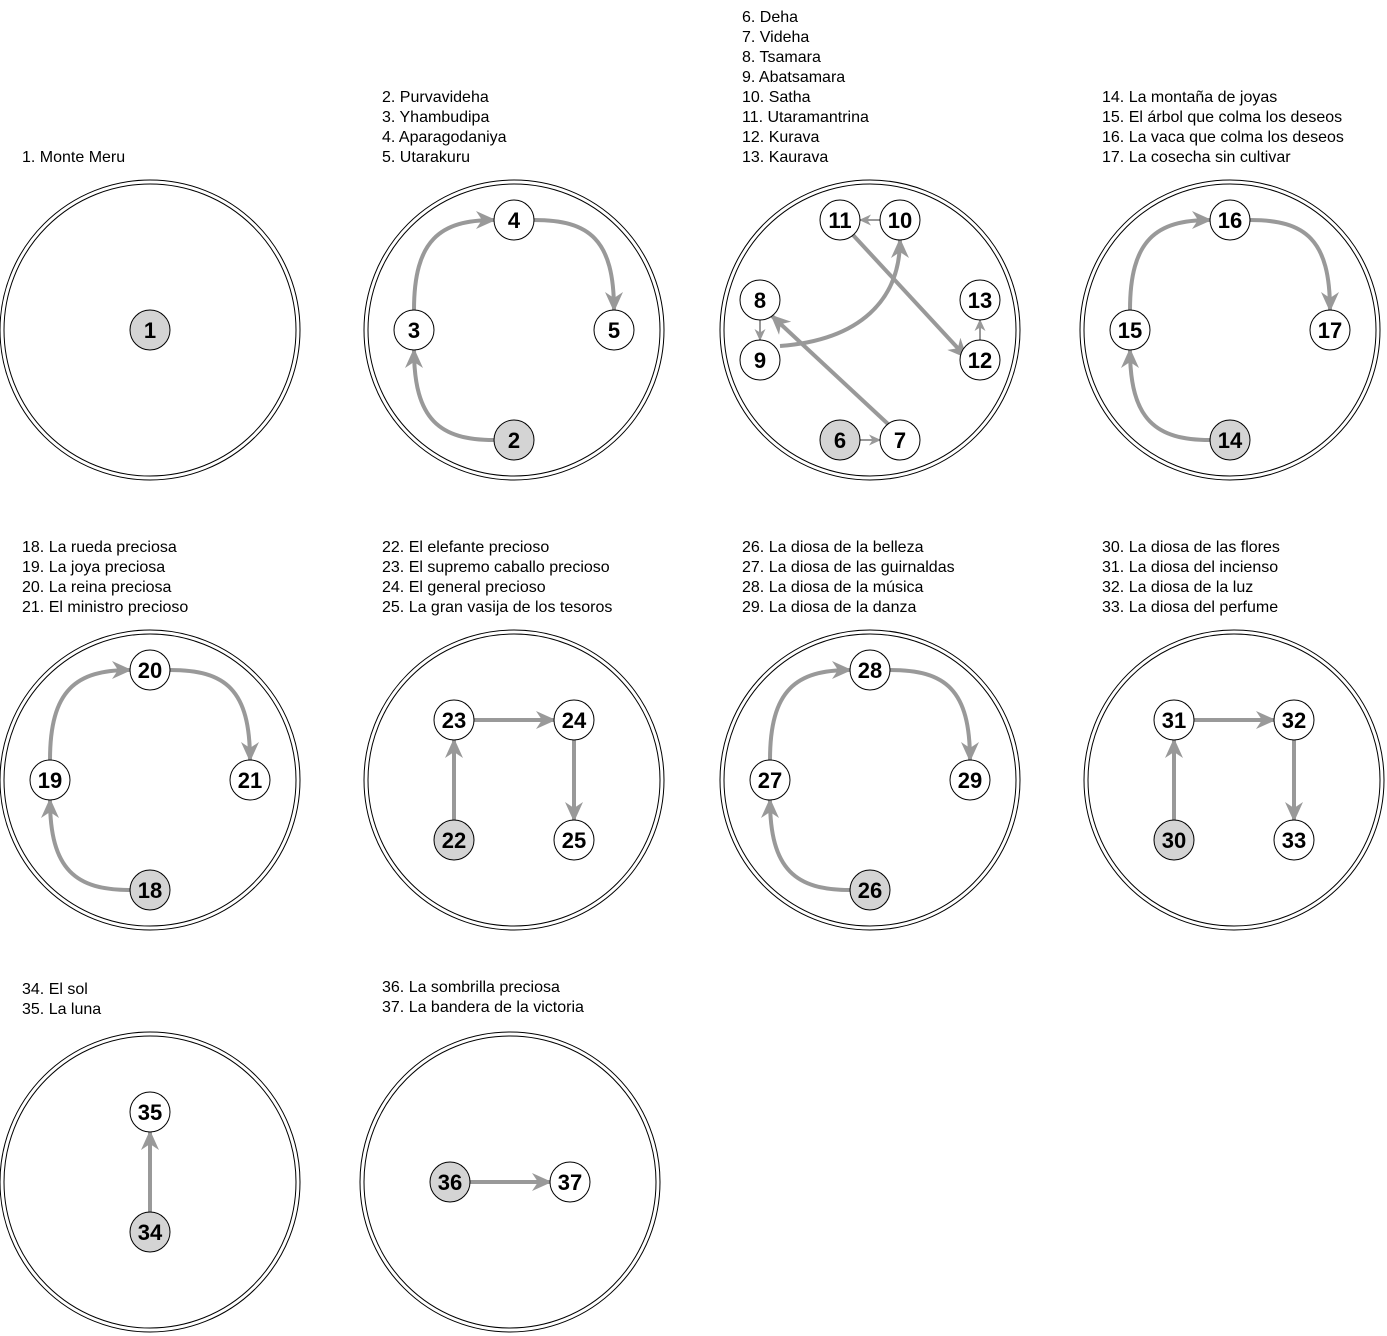 The height and width of the screenshot is (1336, 1387). Describe the element at coordinates (454, 720) in the screenshot. I see `node: 23` at that location.